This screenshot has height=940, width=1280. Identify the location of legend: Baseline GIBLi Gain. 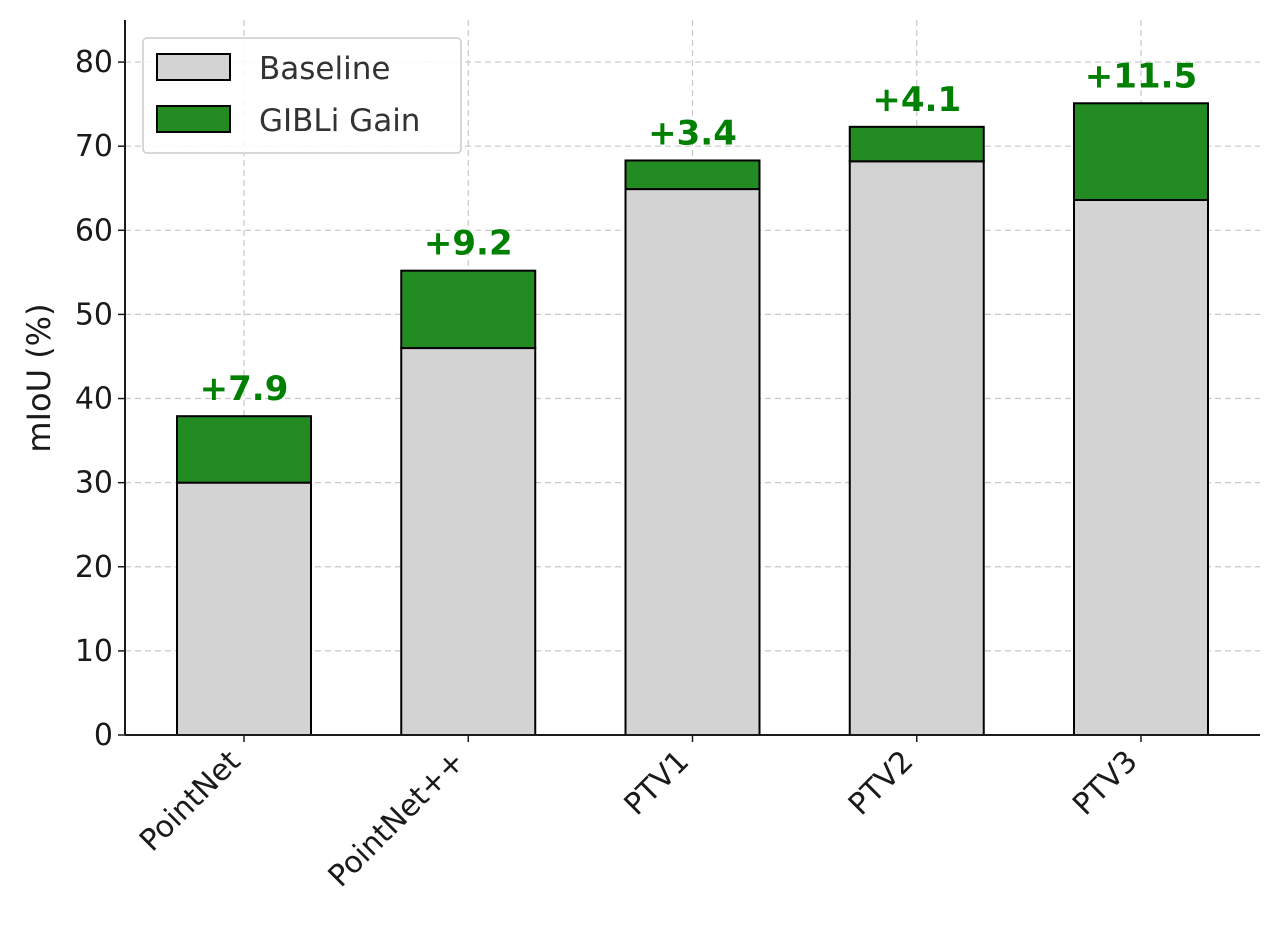
(302, 95).